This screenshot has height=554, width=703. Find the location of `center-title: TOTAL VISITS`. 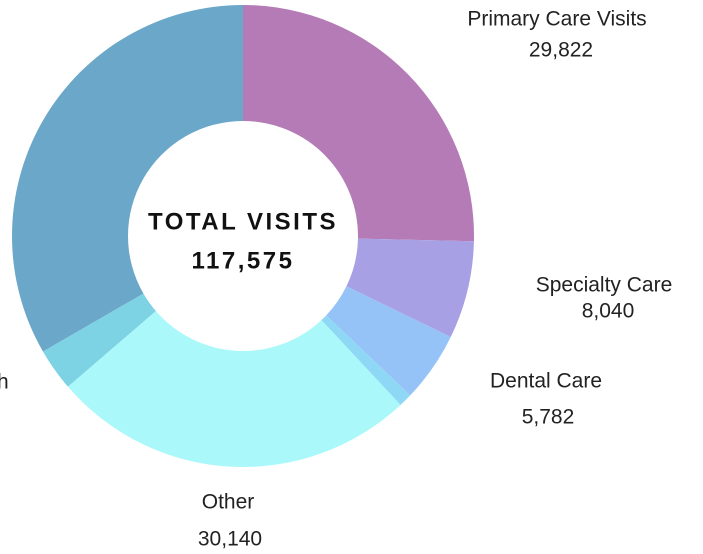

center-title: TOTAL VISITS is located at coordinates (243, 221).